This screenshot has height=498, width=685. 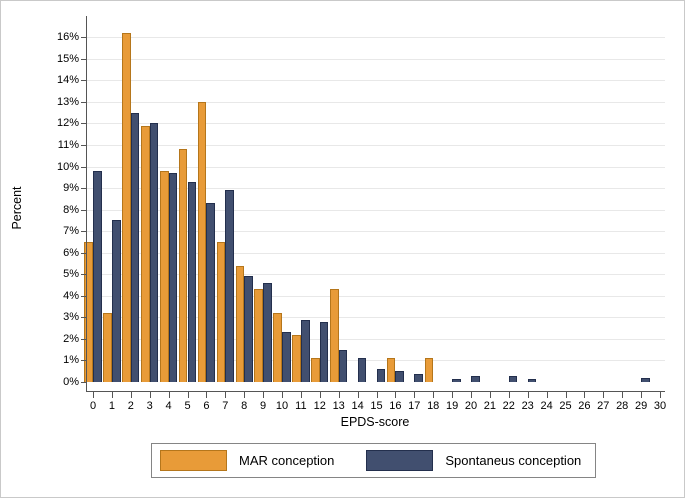 I want to click on y-tick-label: 0%, so click(x=71, y=382).